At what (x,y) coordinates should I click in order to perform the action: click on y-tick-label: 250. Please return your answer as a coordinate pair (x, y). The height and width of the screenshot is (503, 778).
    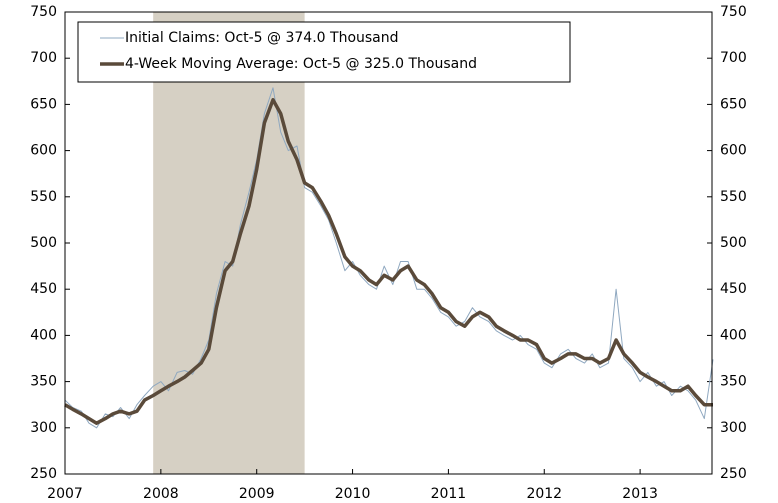
    Looking at the image, I should click on (43, 474).